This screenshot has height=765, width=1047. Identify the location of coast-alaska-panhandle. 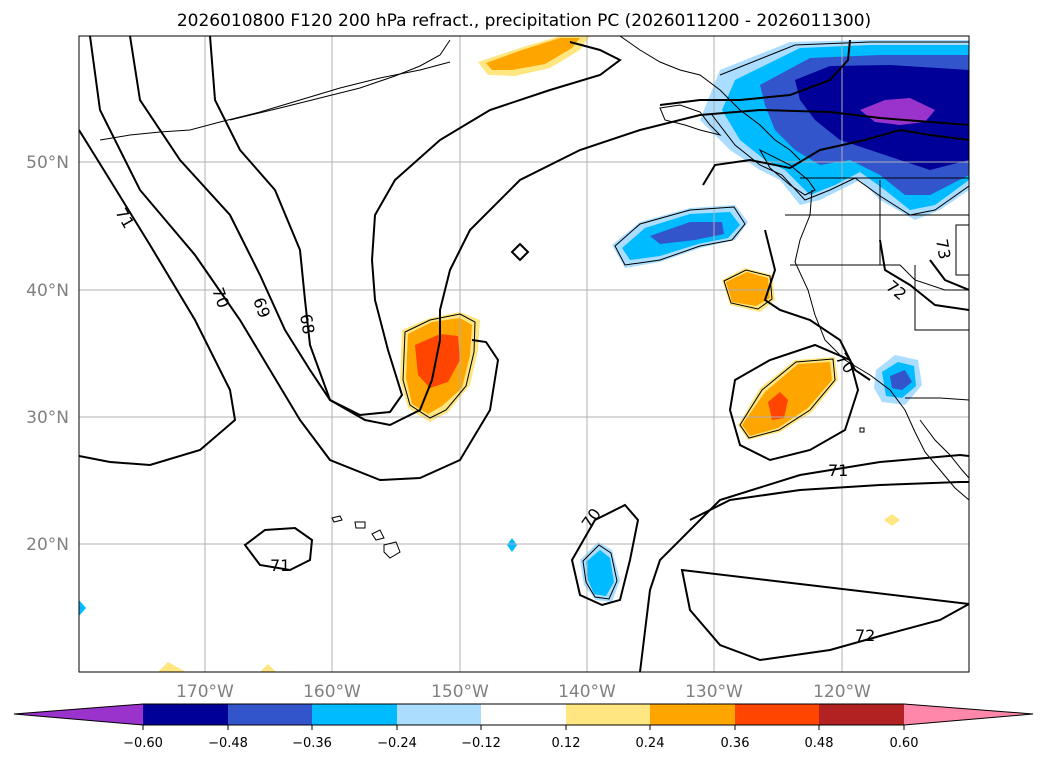
(710, 98).